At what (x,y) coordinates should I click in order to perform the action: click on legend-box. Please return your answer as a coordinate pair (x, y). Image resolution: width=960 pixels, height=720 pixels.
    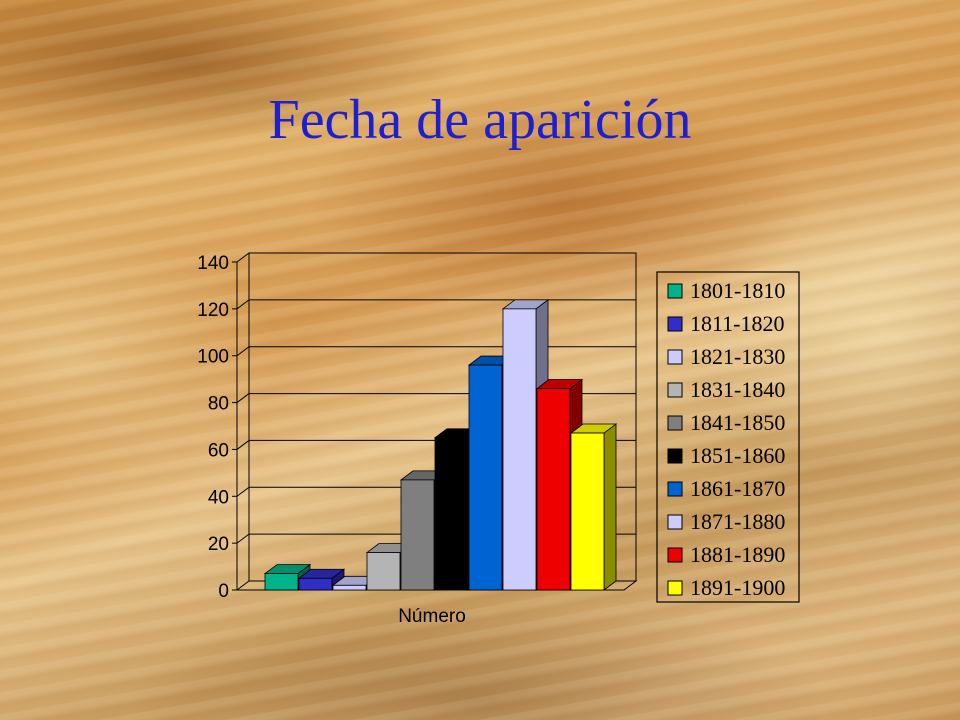
    Looking at the image, I should click on (728, 437).